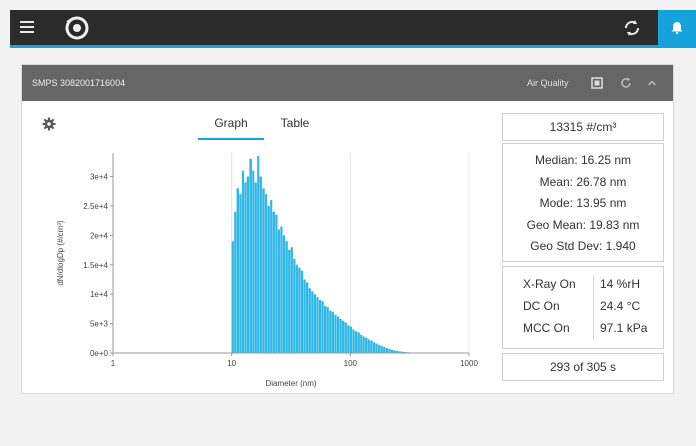 Image resolution: width=696 pixels, height=446 pixels. What do you see at coordinates (77, 28) in the screenshot?
I see `tsi-logo-icon` at bounding box center [77, 28].